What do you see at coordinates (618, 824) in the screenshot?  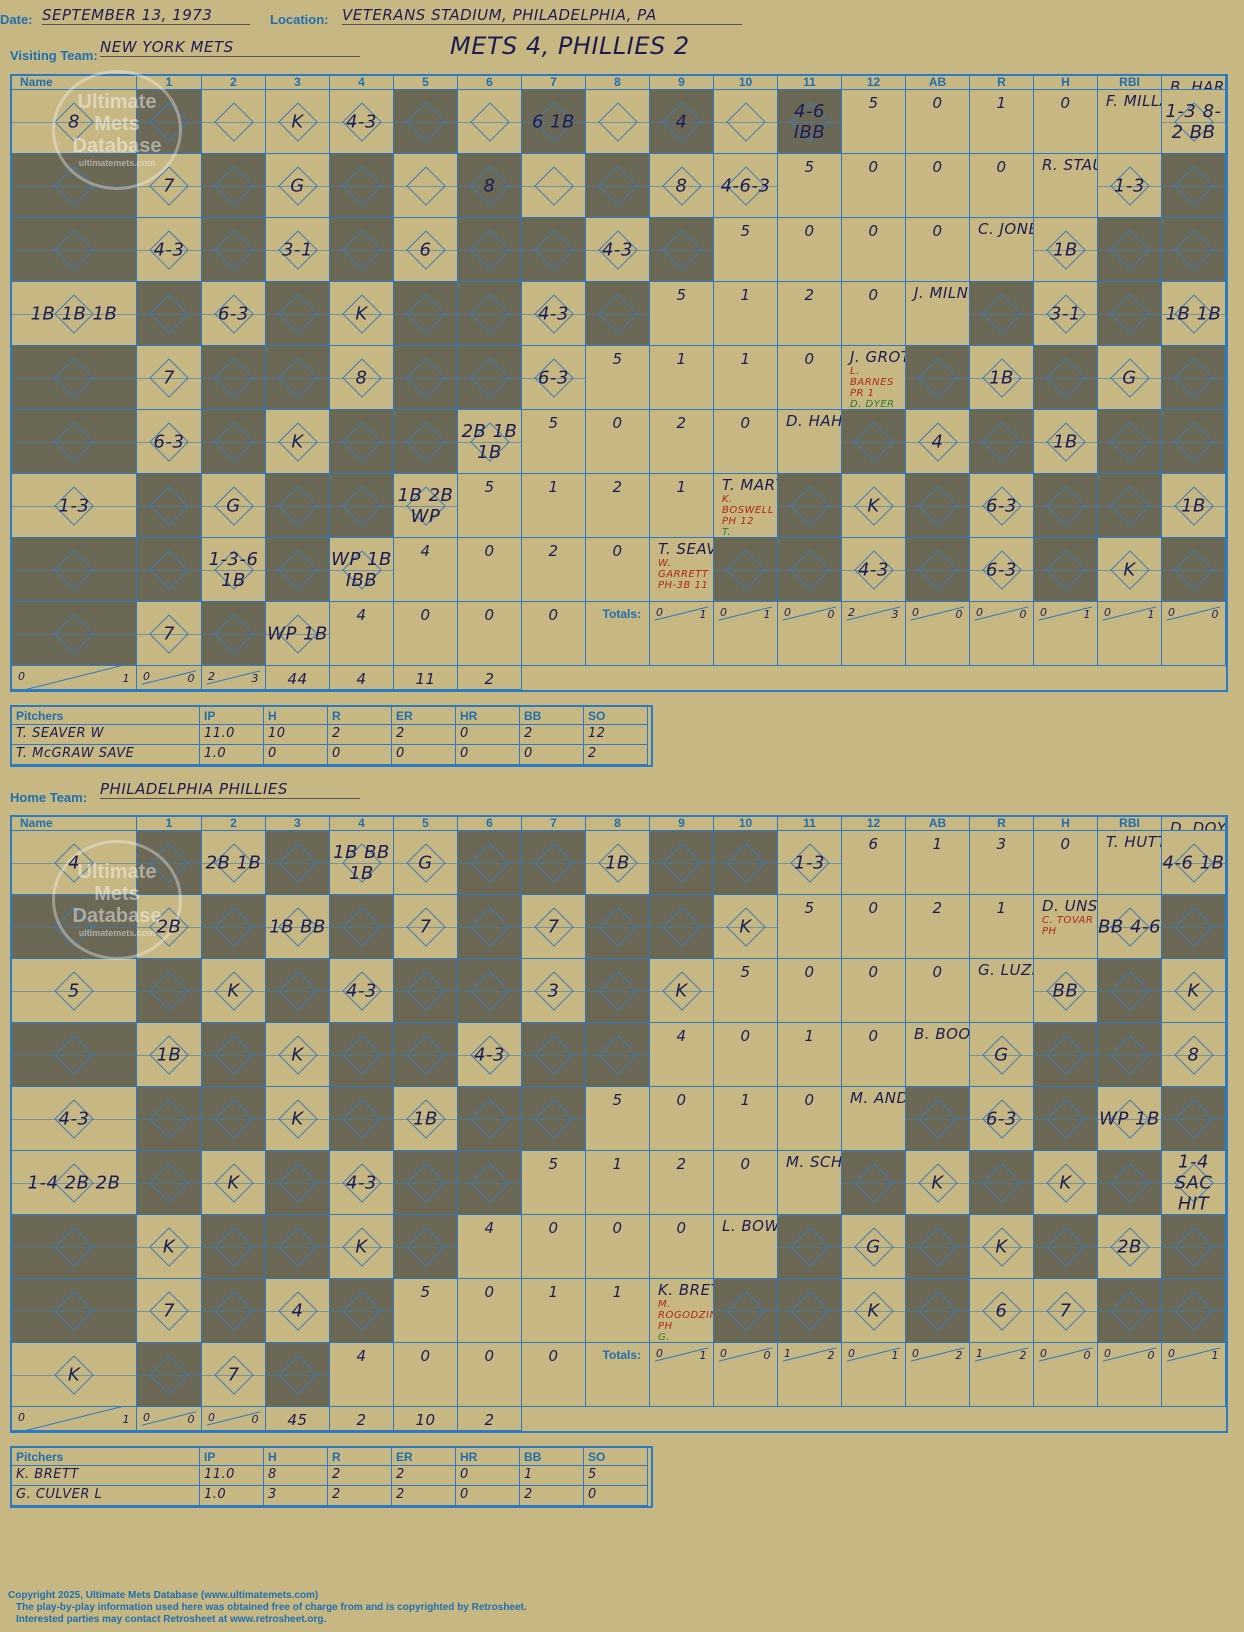 I see `column-header: 8` at bounding box center [618, 824].